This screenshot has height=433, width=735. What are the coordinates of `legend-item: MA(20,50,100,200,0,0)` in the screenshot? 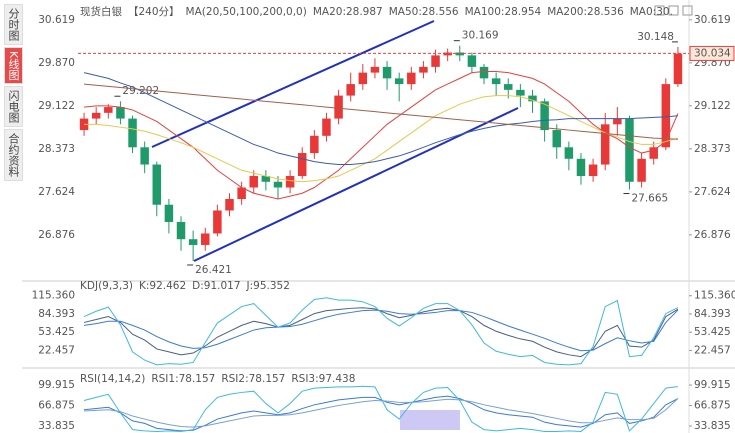 It's located at (246, 12).